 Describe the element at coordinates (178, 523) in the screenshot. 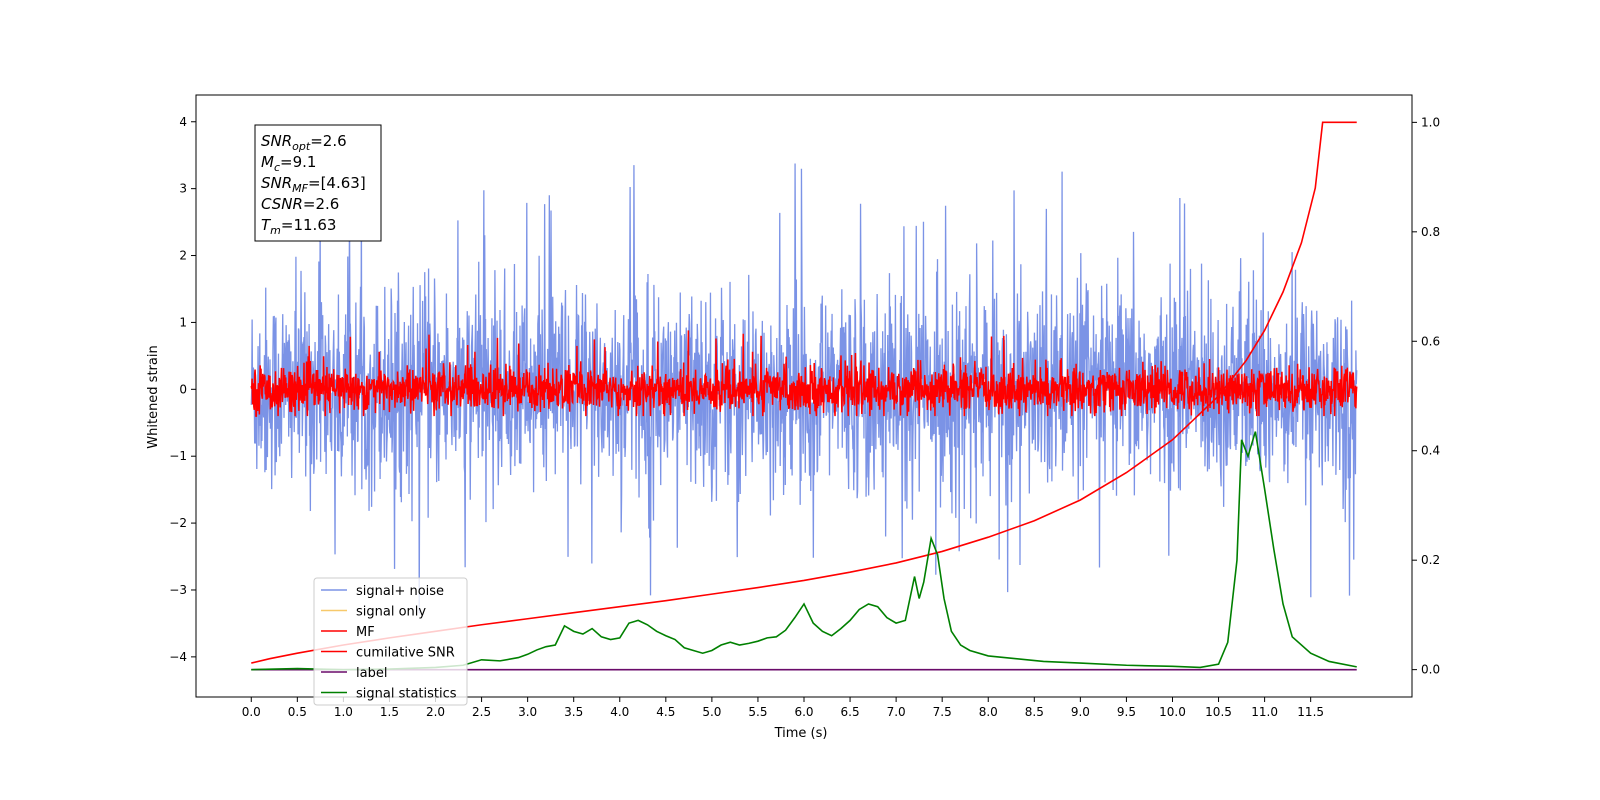

I see `y-tick-label: −2` at that location.